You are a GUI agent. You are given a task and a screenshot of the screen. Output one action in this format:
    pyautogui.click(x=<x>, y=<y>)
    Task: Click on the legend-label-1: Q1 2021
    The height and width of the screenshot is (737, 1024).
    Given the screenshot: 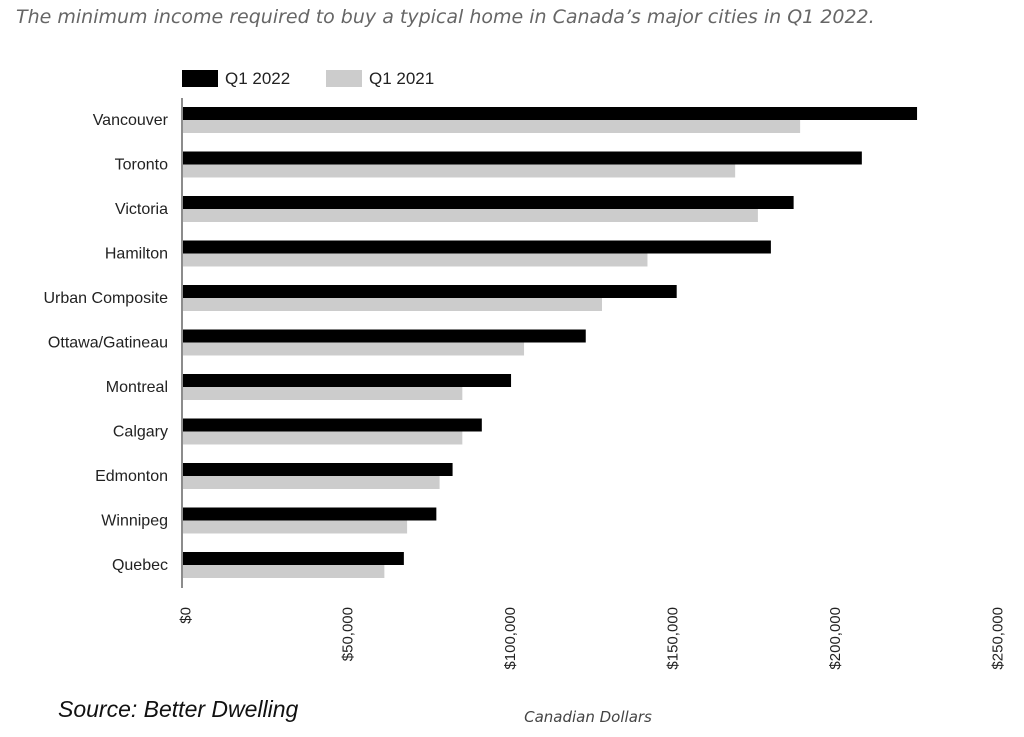 What is the action you would take?
    pyautogui.click(x=401, y=78)
    